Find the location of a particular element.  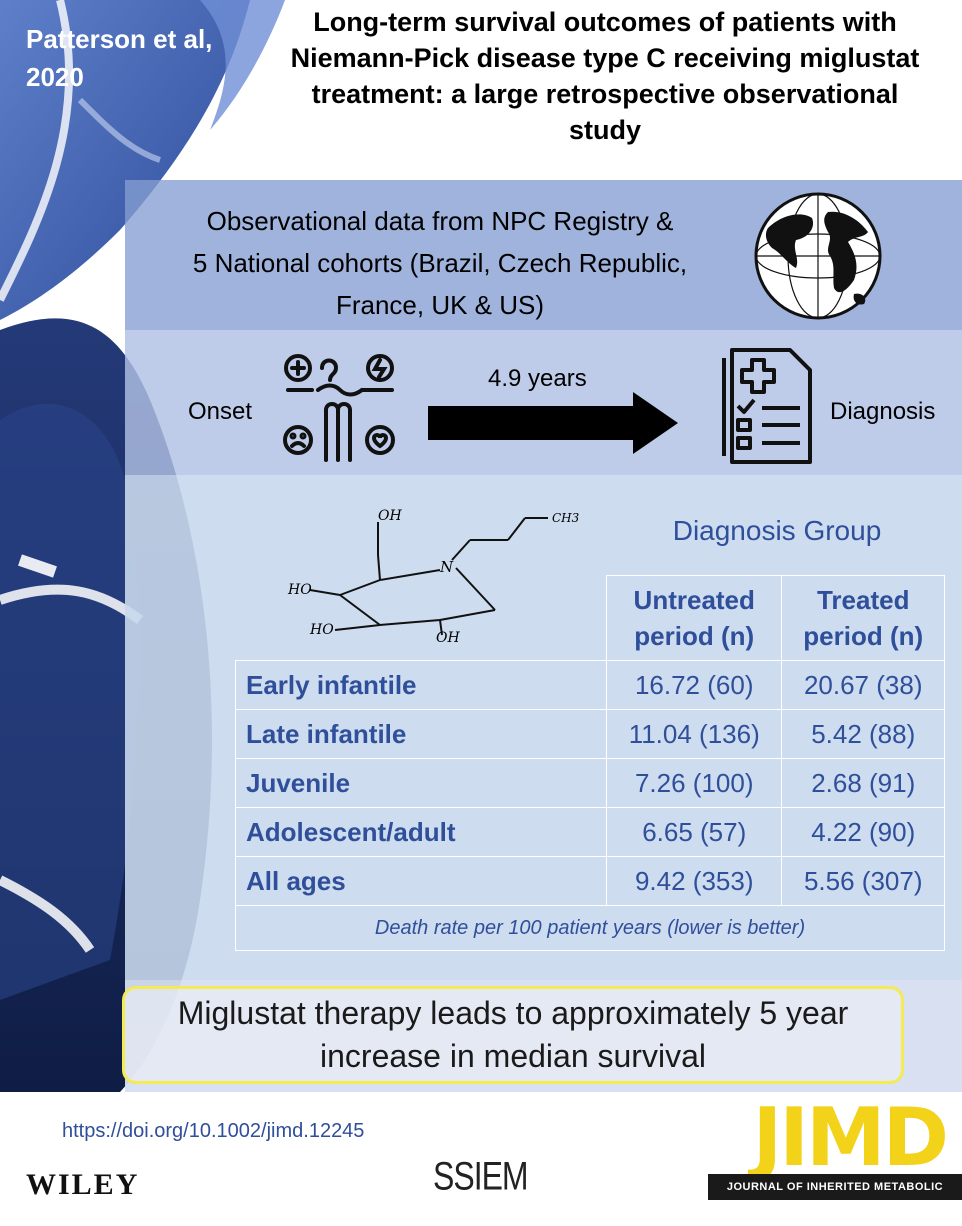

table-row: Late infantile 11.04 (136) 5.42 (88) is located at coordinates (590, 734).